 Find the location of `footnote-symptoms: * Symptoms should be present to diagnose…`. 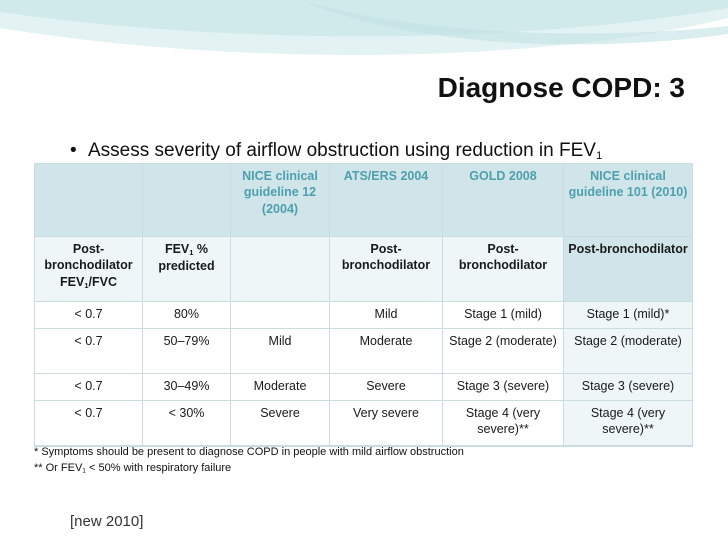

footnote-symptoms: * Symptoms should be present to diagnose… is located at coordinates (249, 452).